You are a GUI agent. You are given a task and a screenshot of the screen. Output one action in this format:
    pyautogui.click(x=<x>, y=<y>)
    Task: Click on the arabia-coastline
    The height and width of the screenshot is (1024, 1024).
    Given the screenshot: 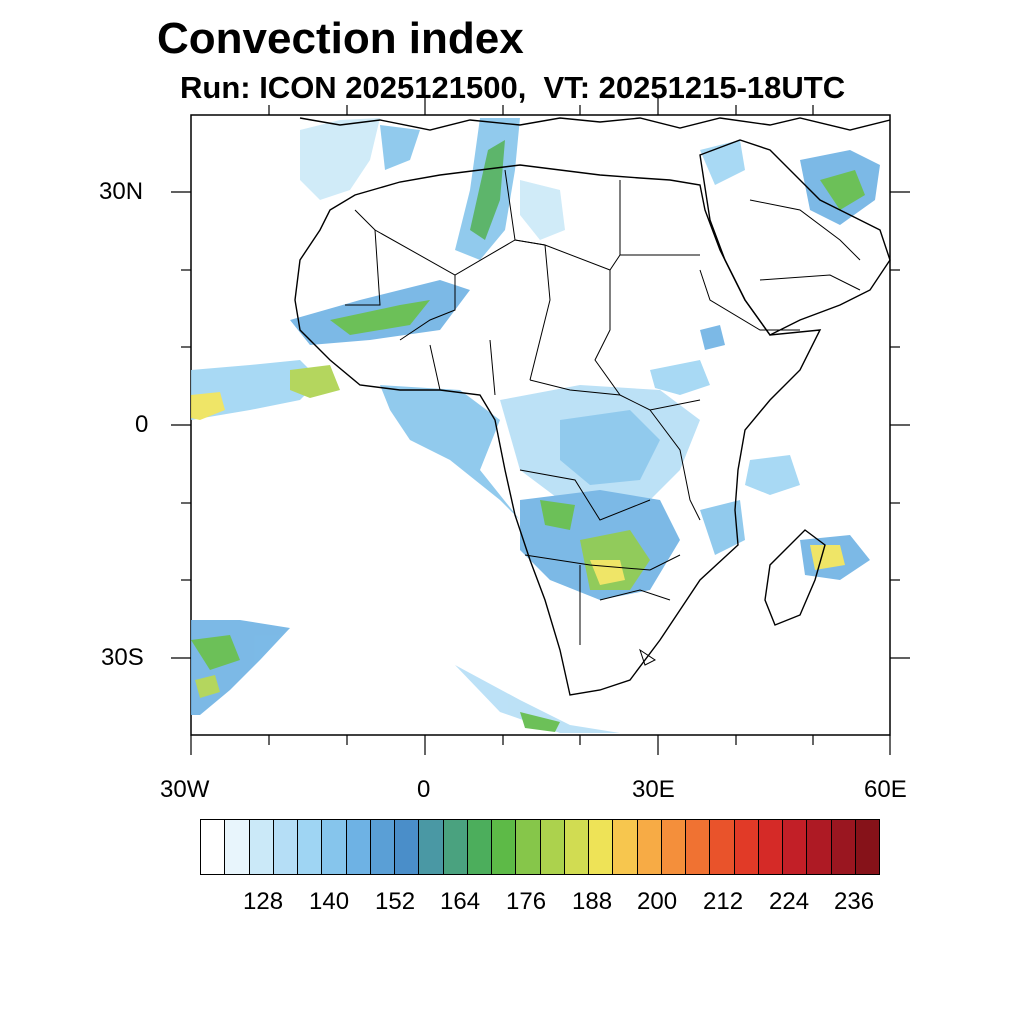 What is the action you would take?
    pyautogui.click(x=795, y=237)
    